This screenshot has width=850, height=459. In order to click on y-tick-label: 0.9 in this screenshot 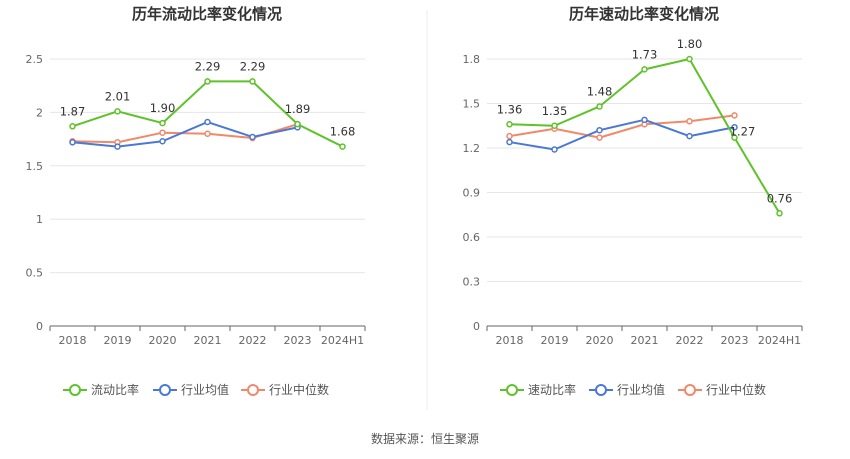, I will do `click(472, 193)`.